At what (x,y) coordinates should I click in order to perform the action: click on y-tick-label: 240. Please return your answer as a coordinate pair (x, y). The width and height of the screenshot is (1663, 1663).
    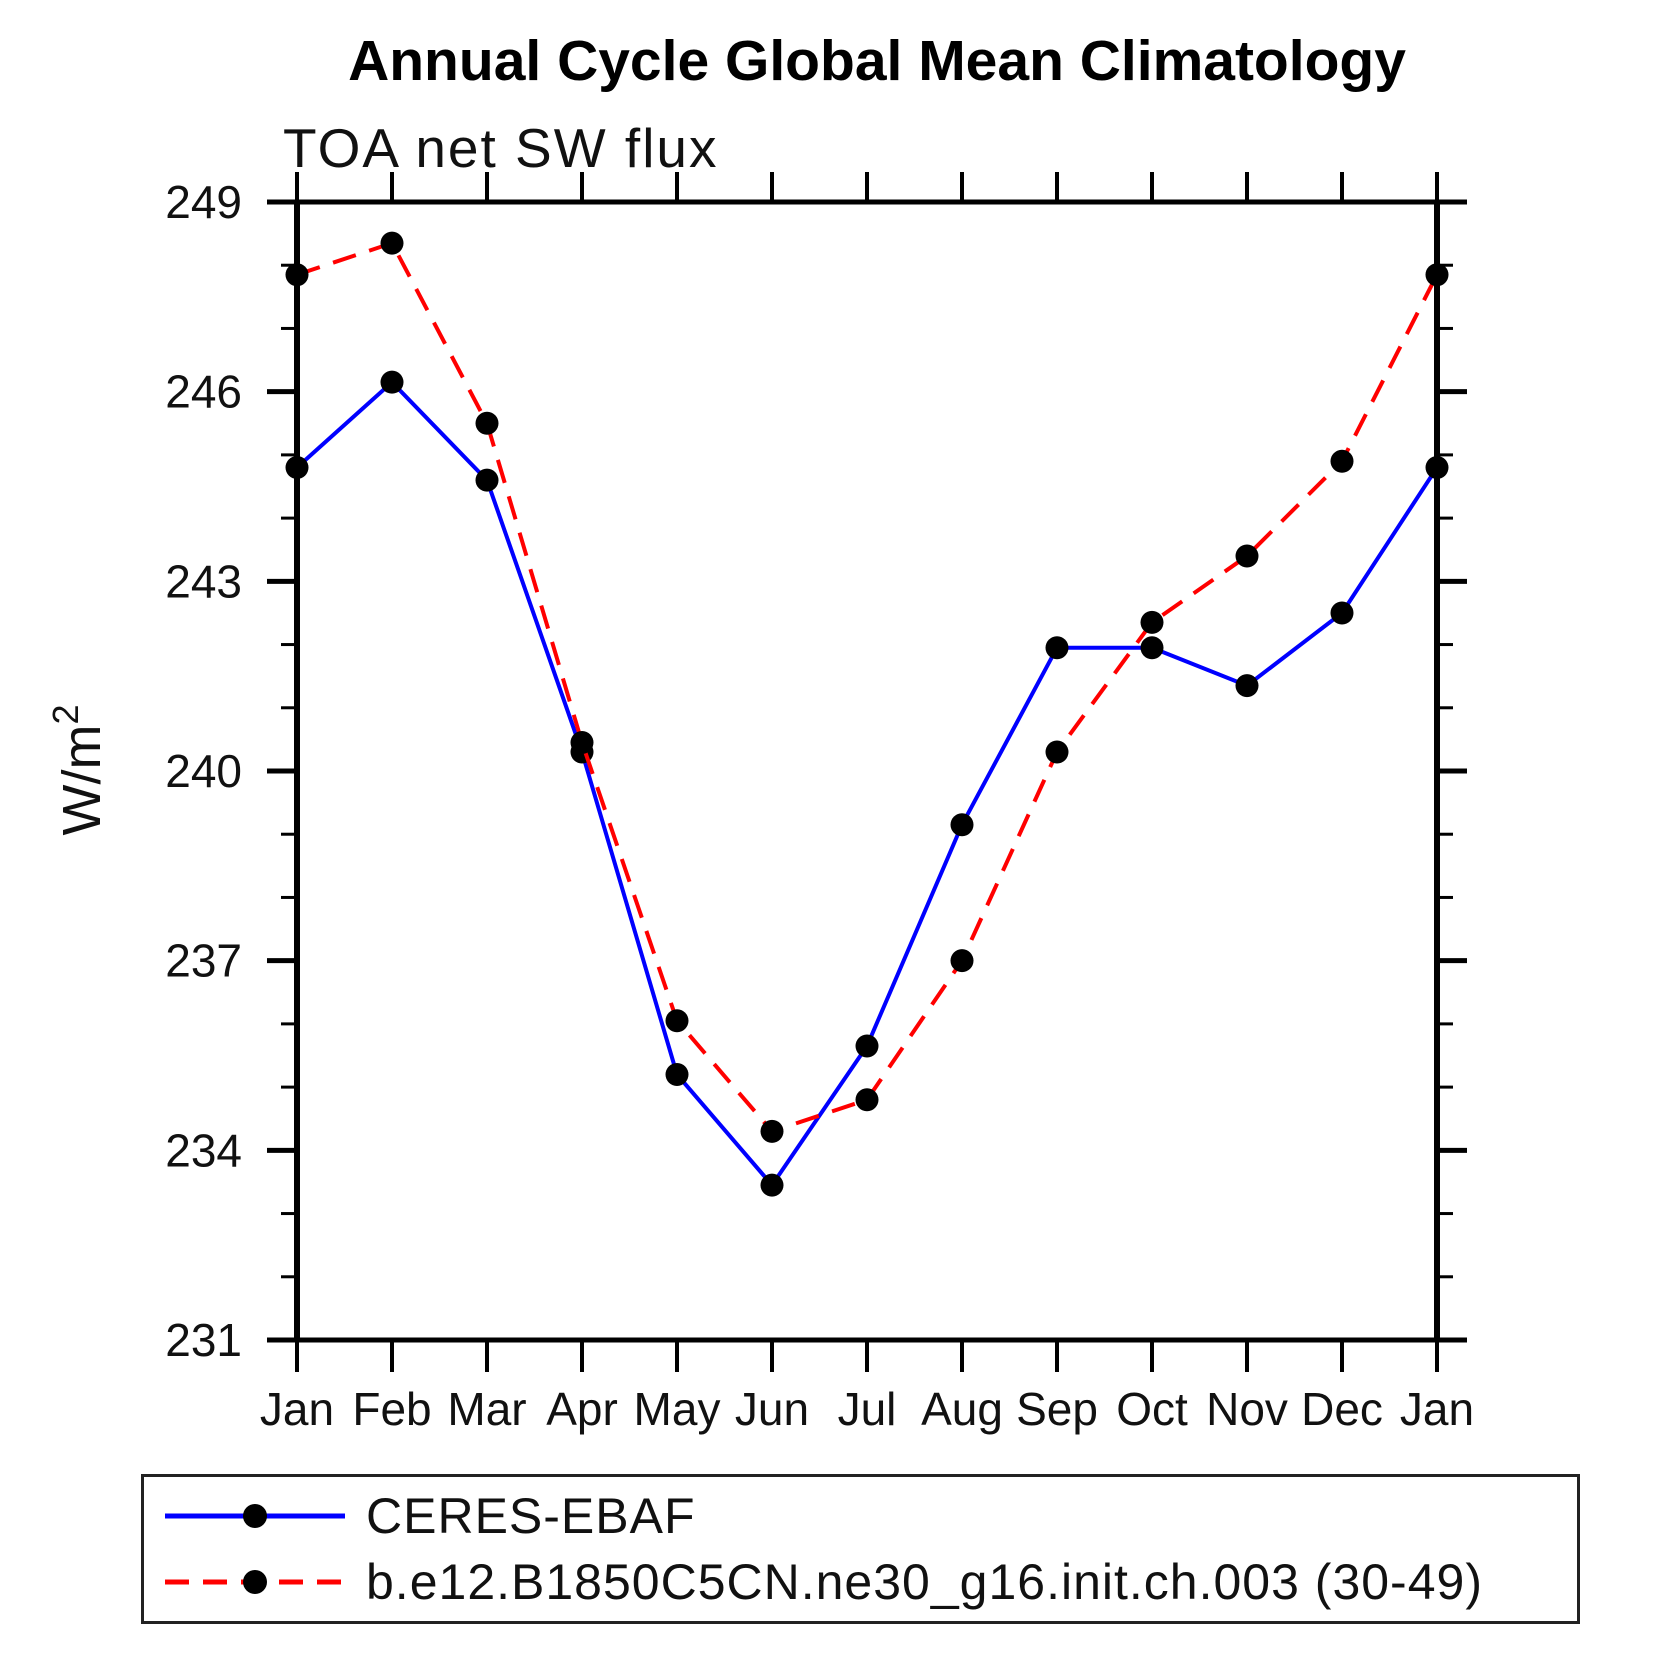
    Looking at the image, I should click on (203, 771).